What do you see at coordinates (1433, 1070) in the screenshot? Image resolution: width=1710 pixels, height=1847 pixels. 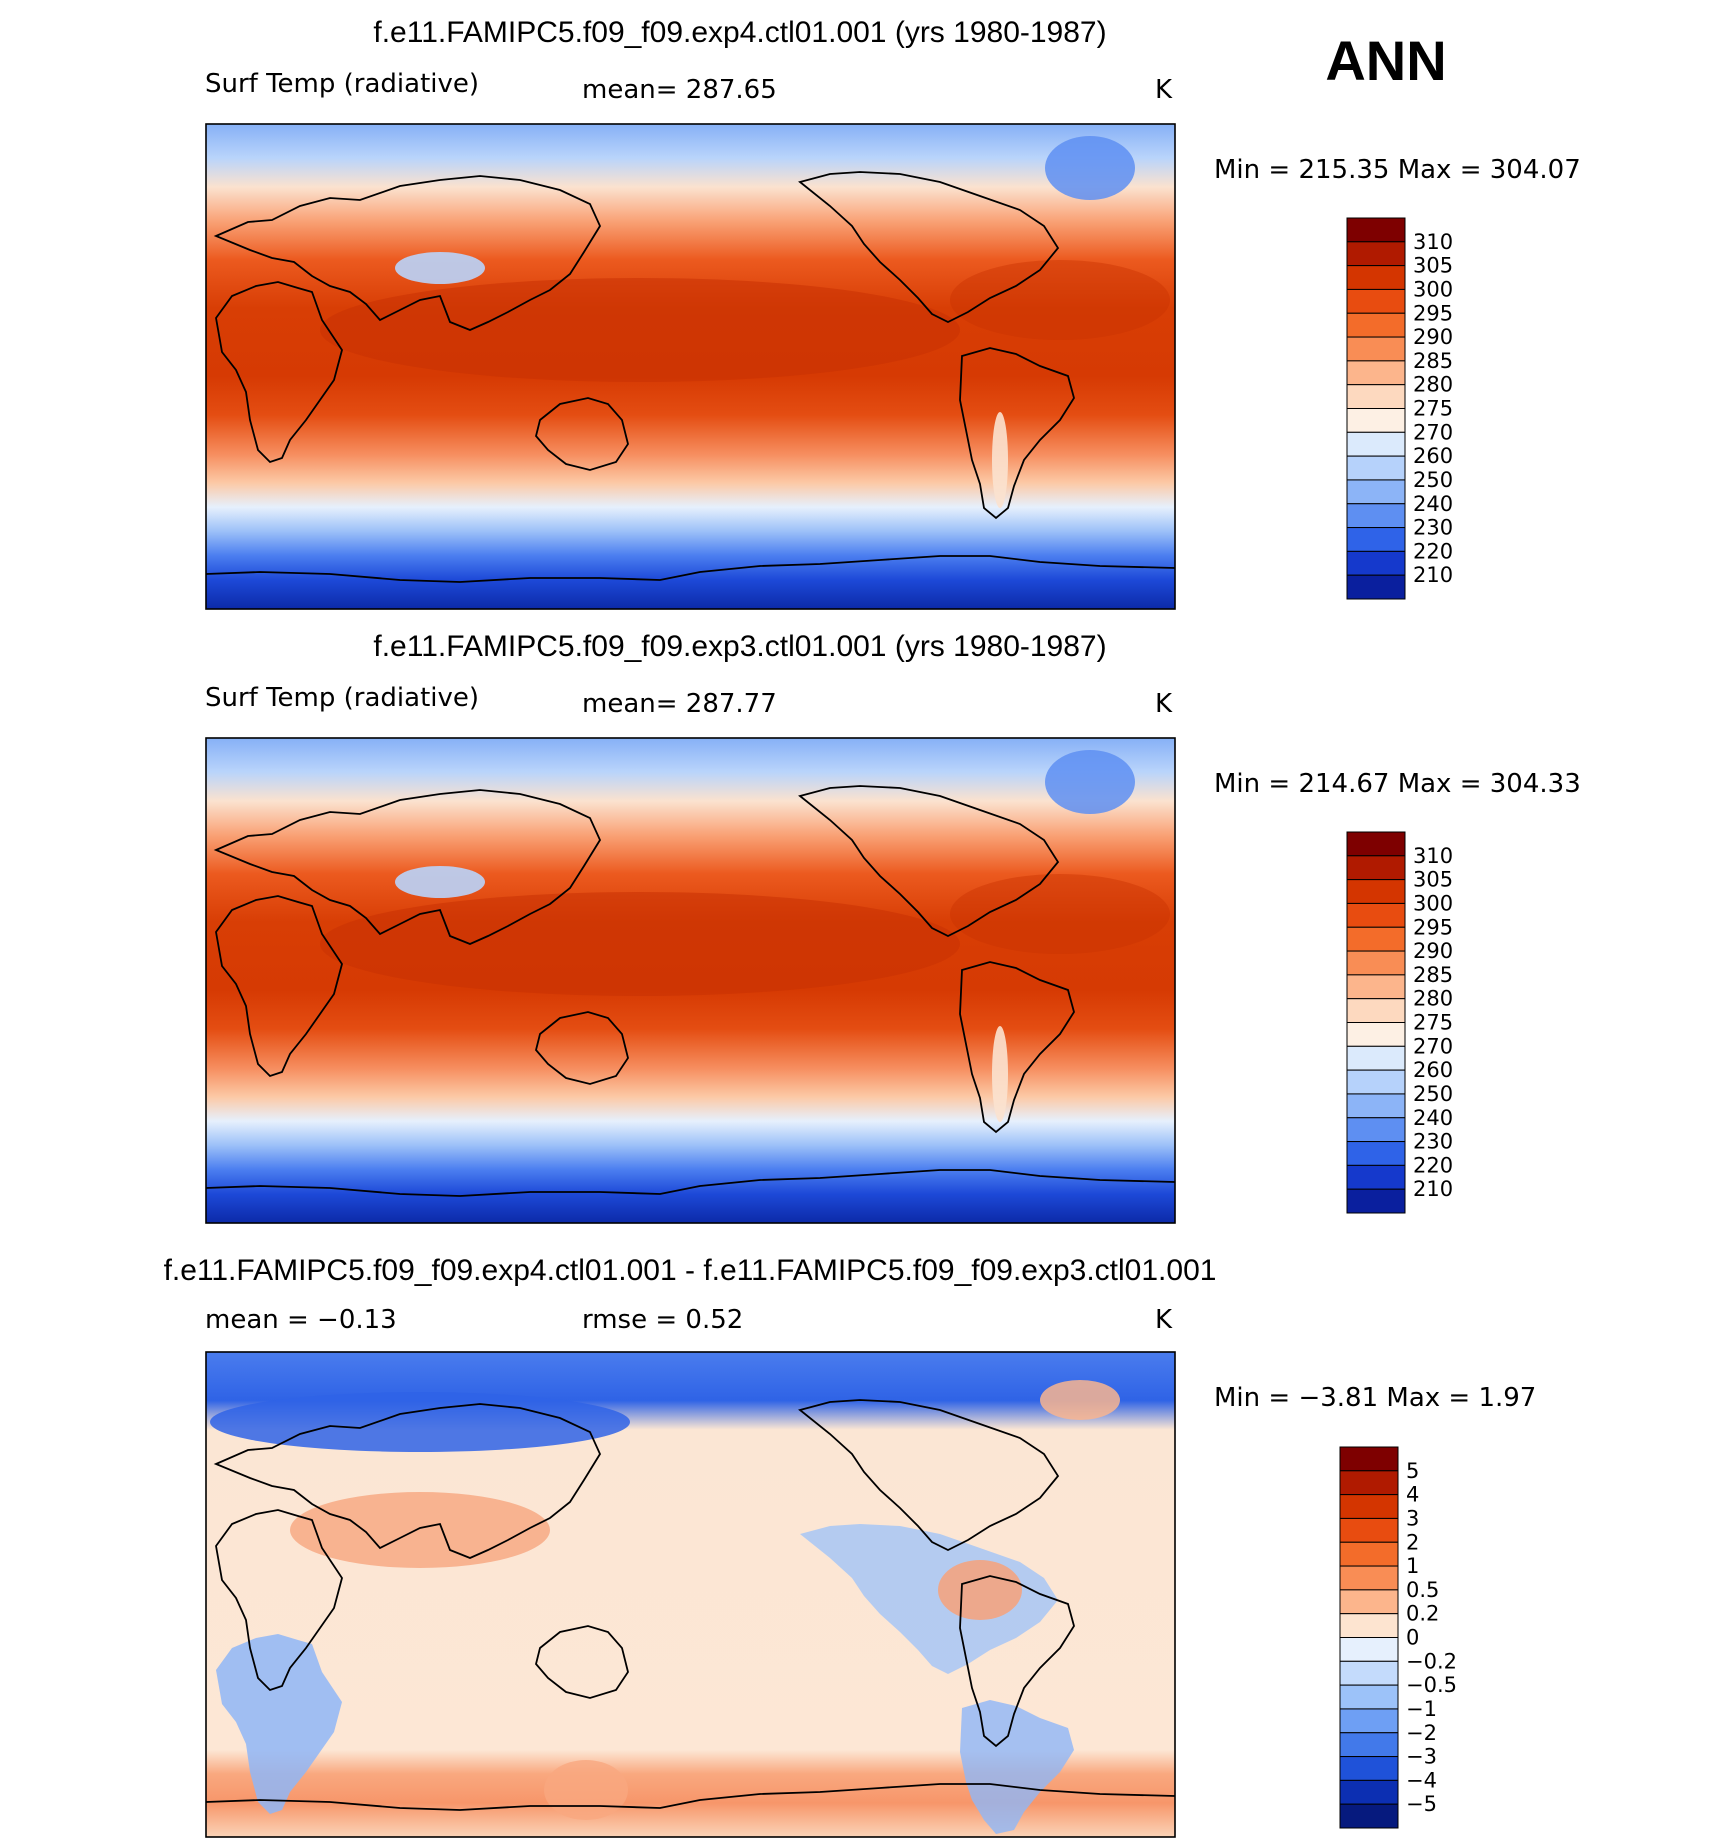 I see `colorbar-tick-label: 260` at bounding box center [1433, 1070].